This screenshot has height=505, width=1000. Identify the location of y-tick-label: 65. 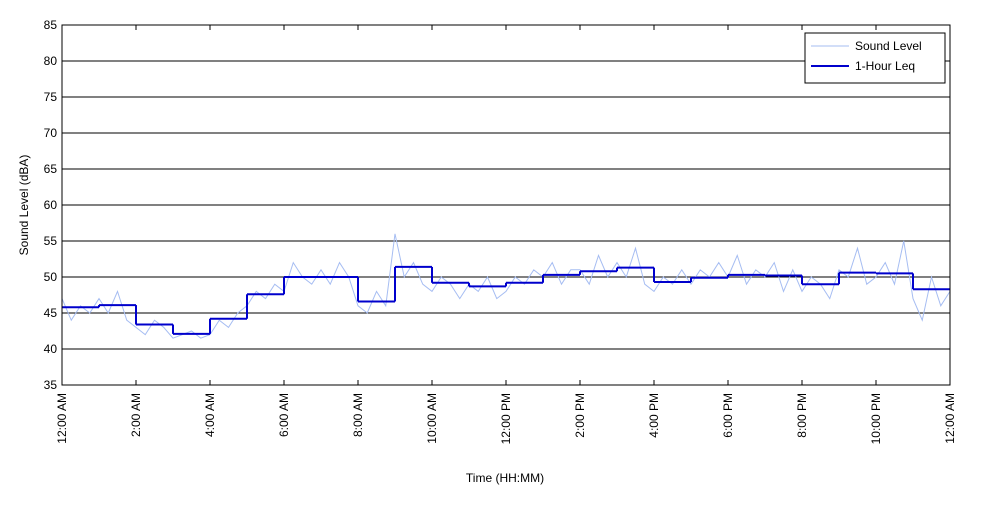
(51, 169).